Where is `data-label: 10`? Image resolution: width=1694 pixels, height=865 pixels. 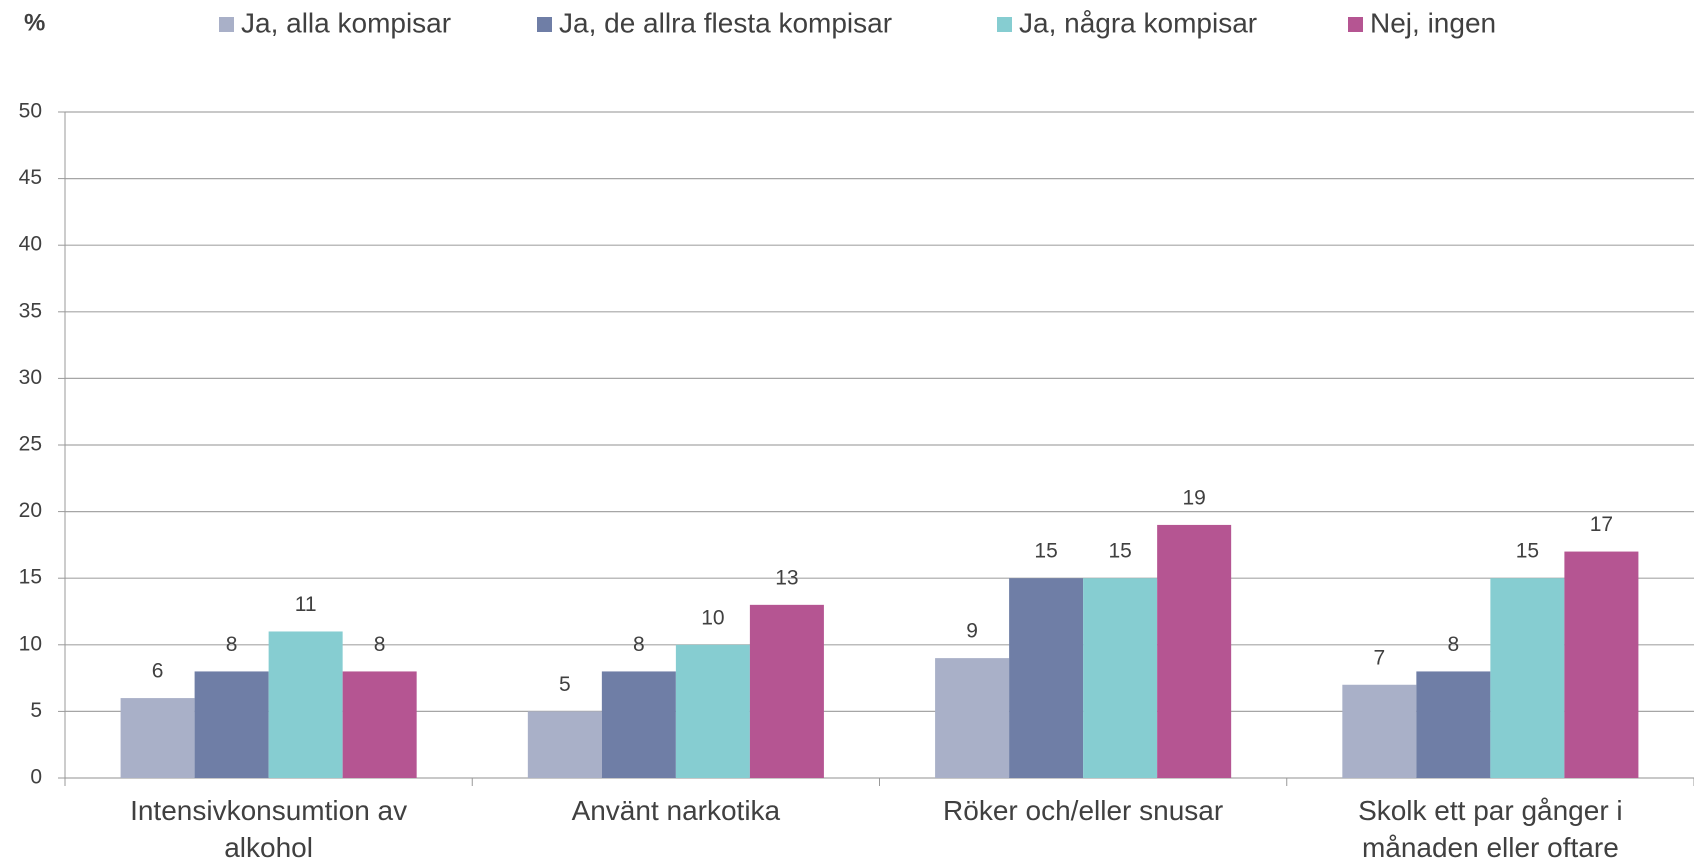
data-label: 10 is located at coordinates (712, 617).